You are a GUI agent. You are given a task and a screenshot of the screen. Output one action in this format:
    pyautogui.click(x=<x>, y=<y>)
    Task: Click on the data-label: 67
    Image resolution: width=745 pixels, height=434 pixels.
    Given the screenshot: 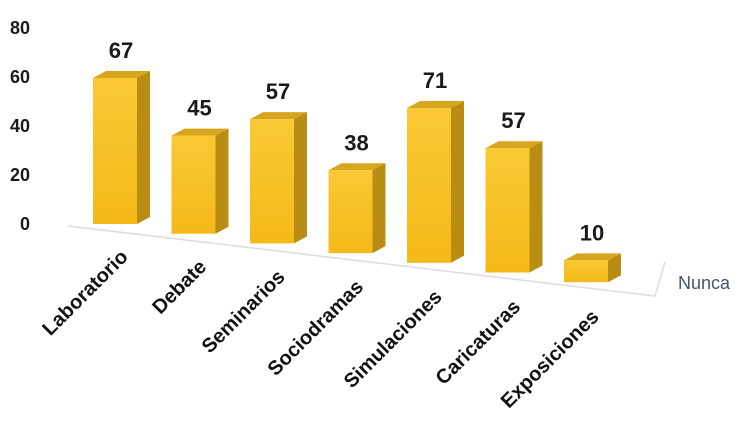 What is the action you would take?
    pyautogui.click(x=121, y=50)
    